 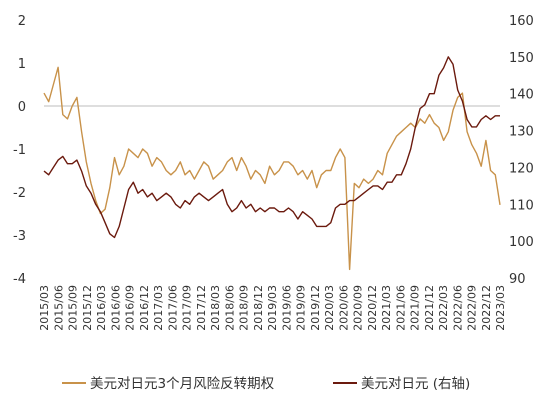 I want to click on x-tick-label: 2019/09, so click(x=301, y=308).